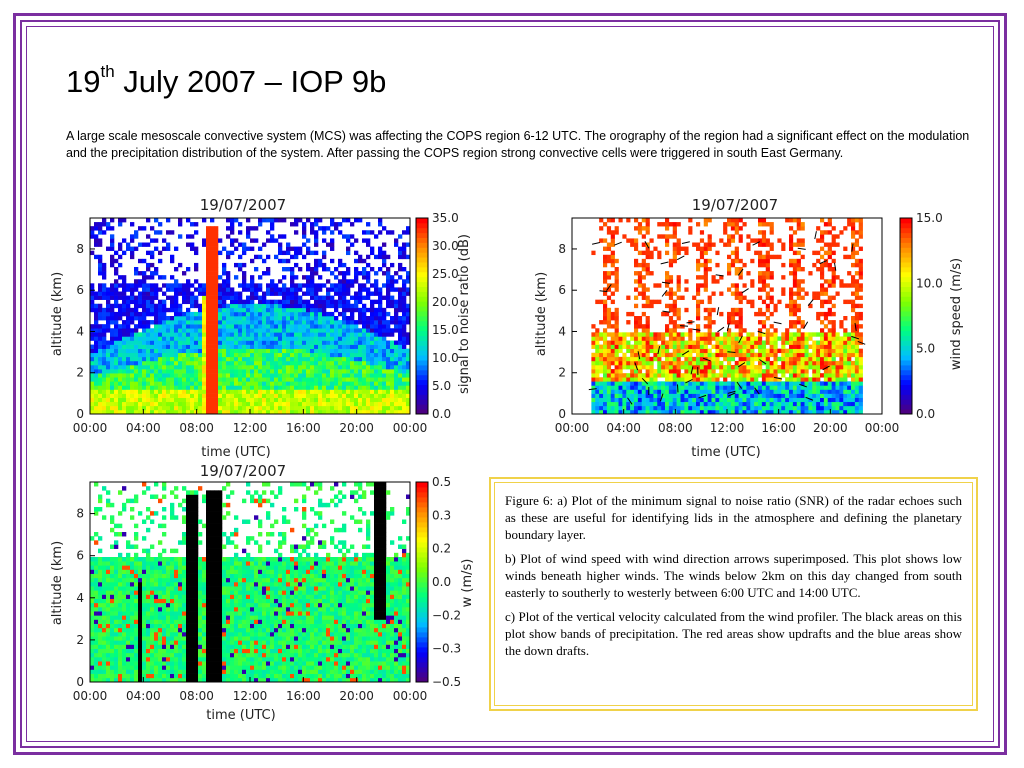 This screenshot has width=1024, height=768. What do you see at coordinates (80, 331) in the screenshot?
I see `y-tick-label: 4` at bounding box center [80, 331].